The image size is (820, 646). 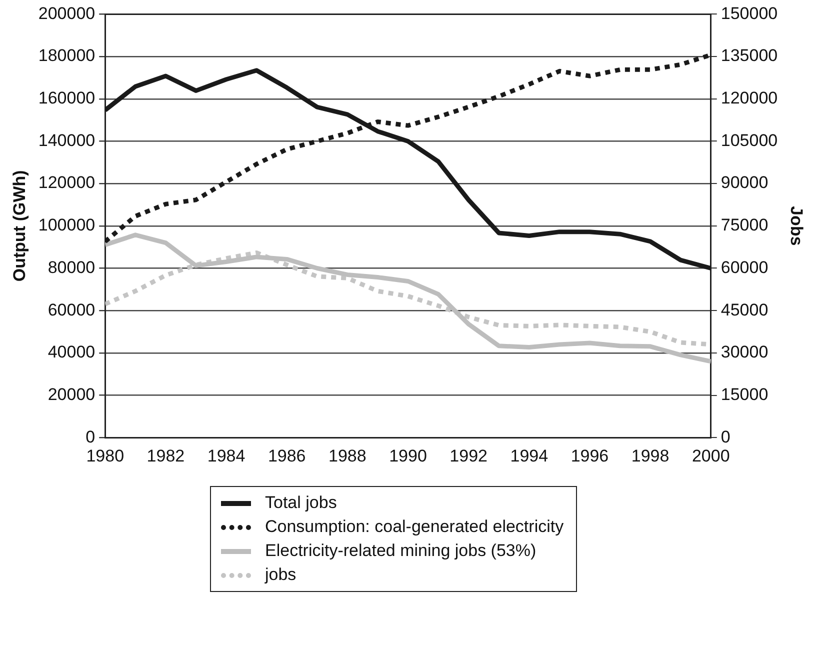 What do you see at coordinates (67, 13) in the screenshot?
I see `y-tick-label: 200000` at bounding box center [67, 13].